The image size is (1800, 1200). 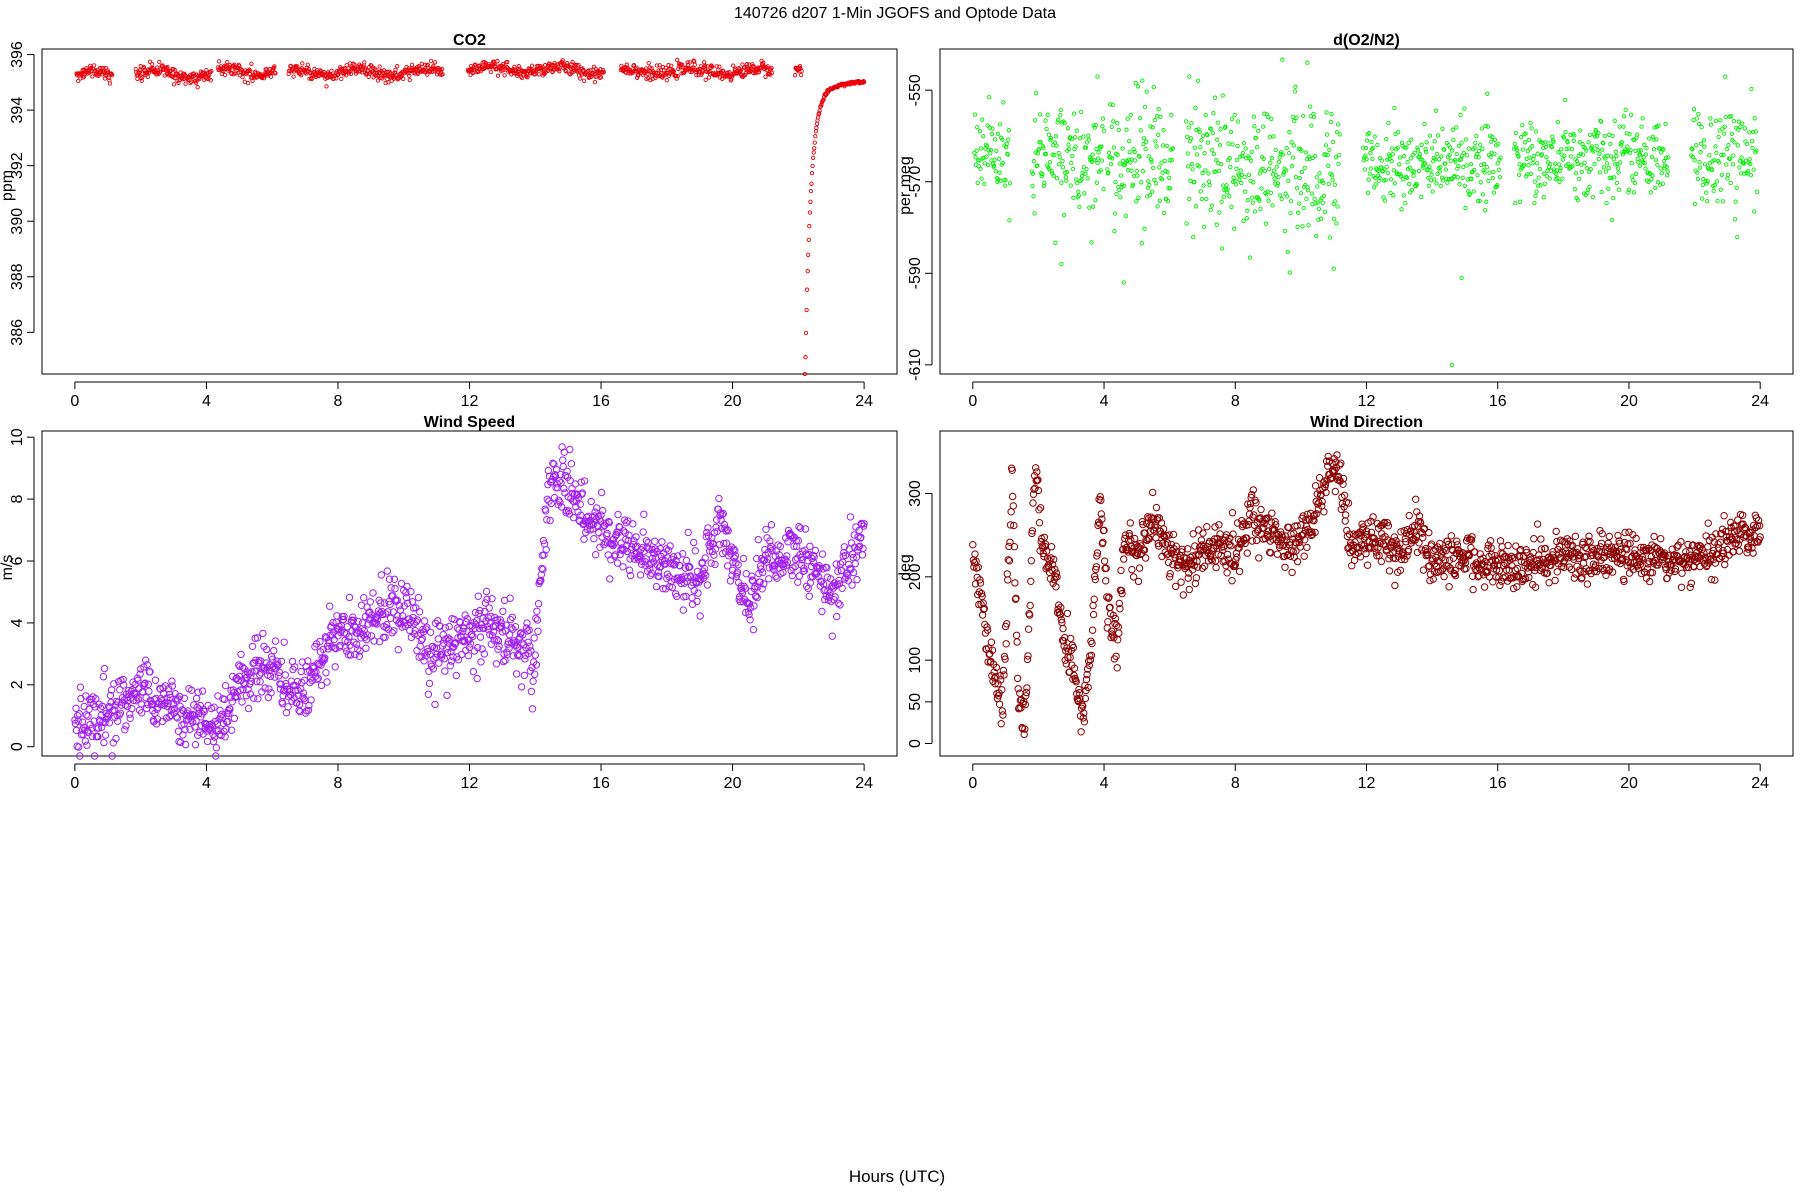 I want to click on o2n2-x-tick-label: 24, so click(x=1760, y=401).